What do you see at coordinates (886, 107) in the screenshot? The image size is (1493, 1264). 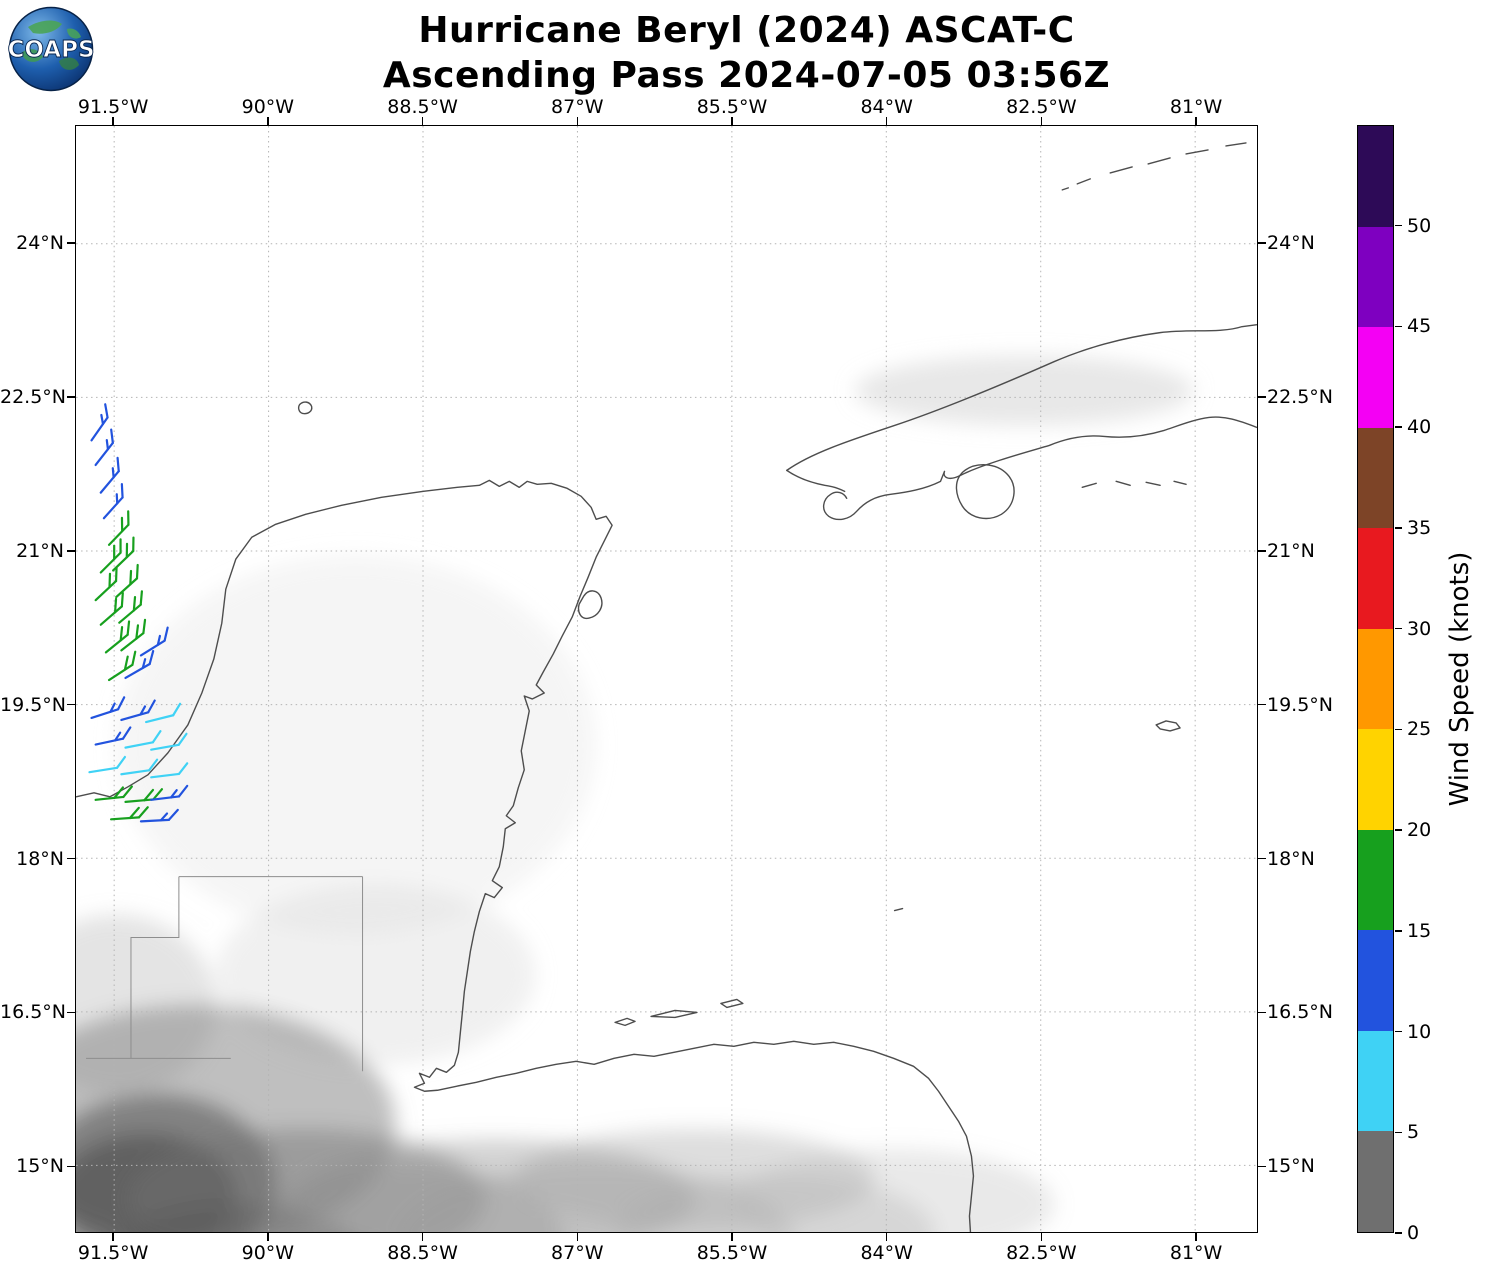 I see `x-tick-label-top: 84°W` at bounding box center [886, 107].